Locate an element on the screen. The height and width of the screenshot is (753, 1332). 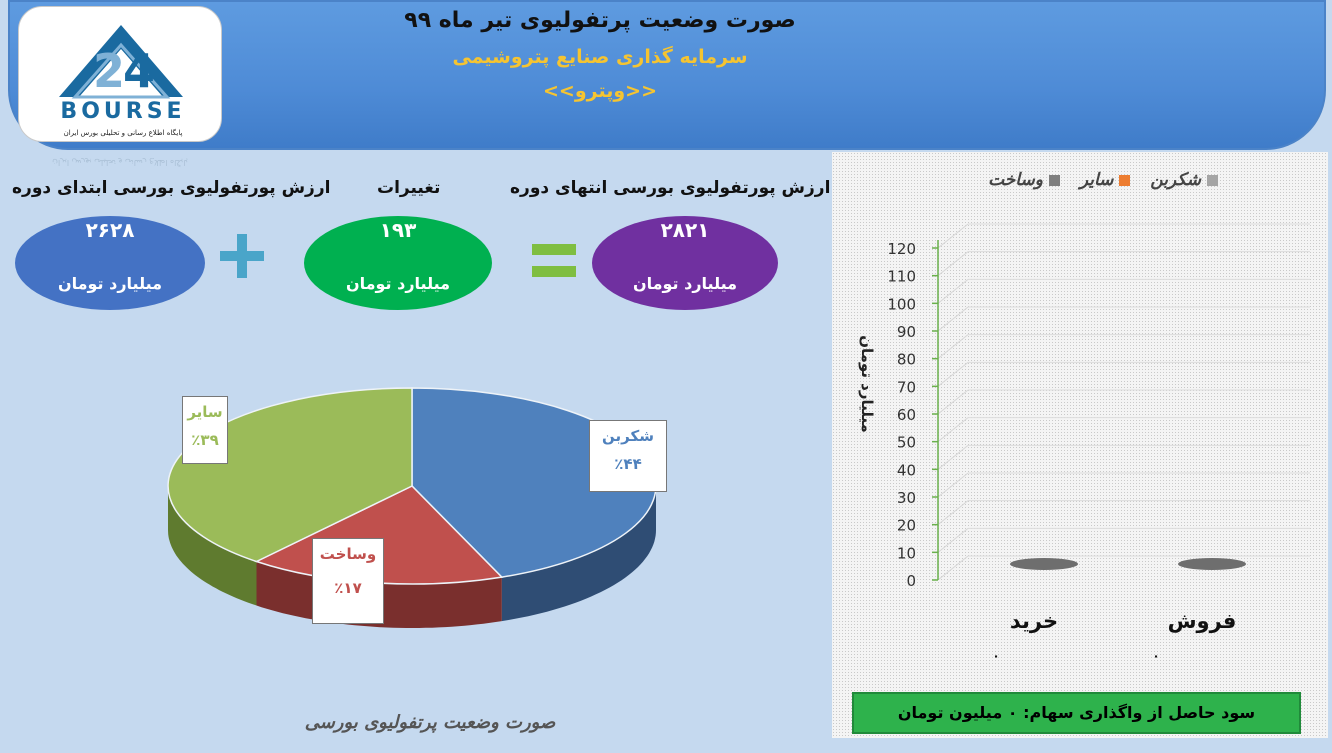
legend-swatch-other is located at coordinates (1125, 180).